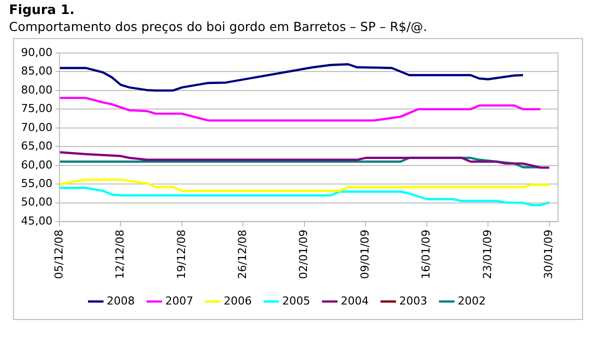 This screenshot has width=593, height=347. Describe the element at coordinates (365, 255) in the screenshot. I see `x-tick-label: 09/01/09` at that location.